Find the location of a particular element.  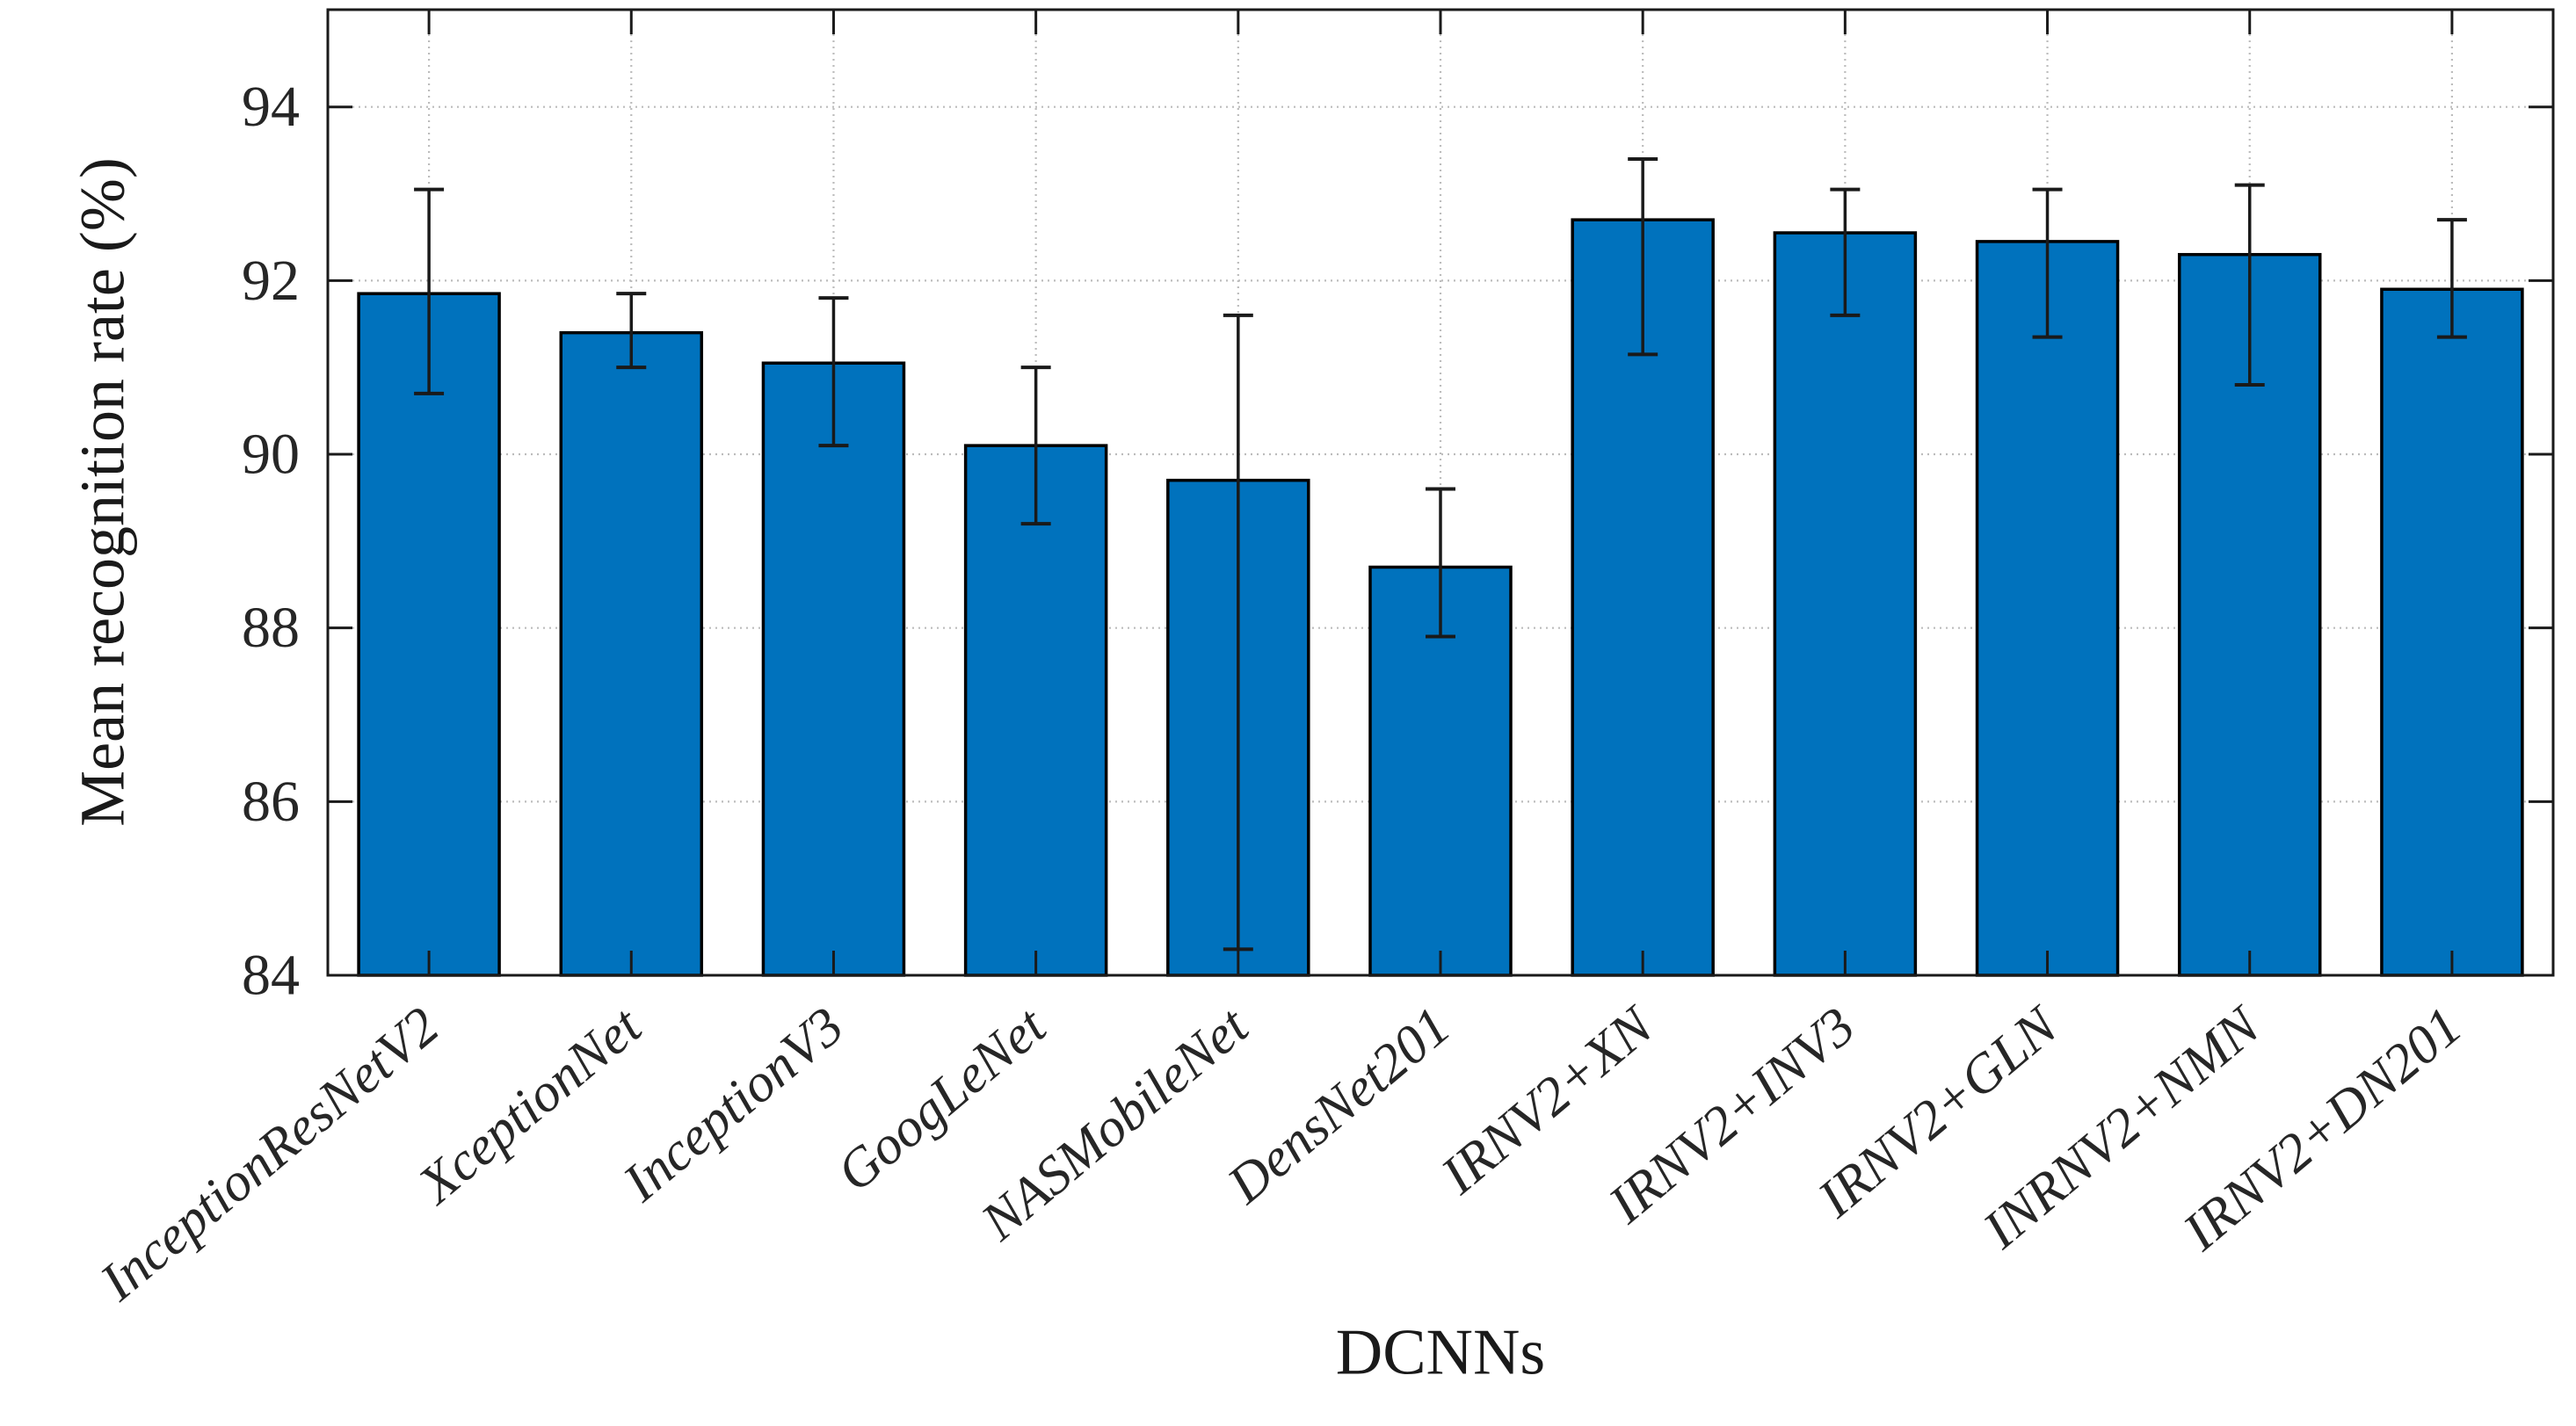

x-axis-title: DCNNs is located at coordinates (1440, 1352).